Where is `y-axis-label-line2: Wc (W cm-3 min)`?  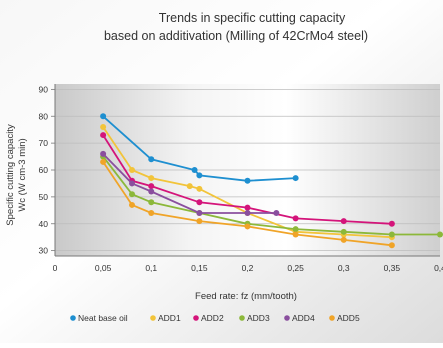
y-axis-label-line2: Wc (W cm-3 min) is located at coordinates (22, 174).